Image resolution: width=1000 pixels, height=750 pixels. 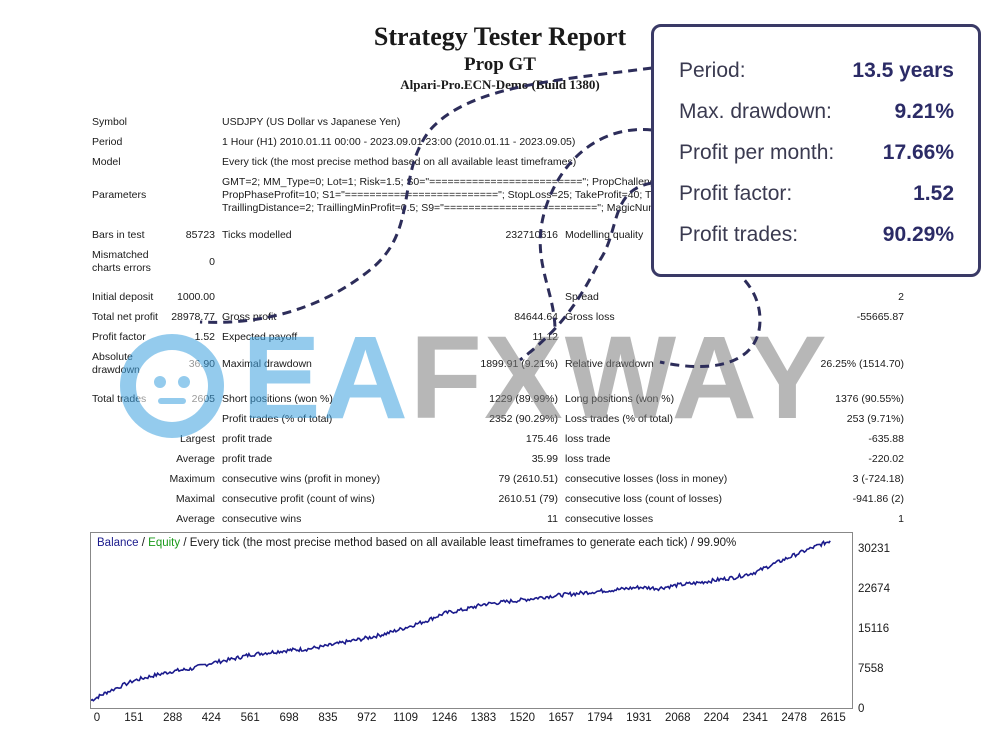 What do you see at coordinates (816, 74) in the screenshot?
I see `callout-period-row: Period: 13.5 years` at bounding box center [816, 74].